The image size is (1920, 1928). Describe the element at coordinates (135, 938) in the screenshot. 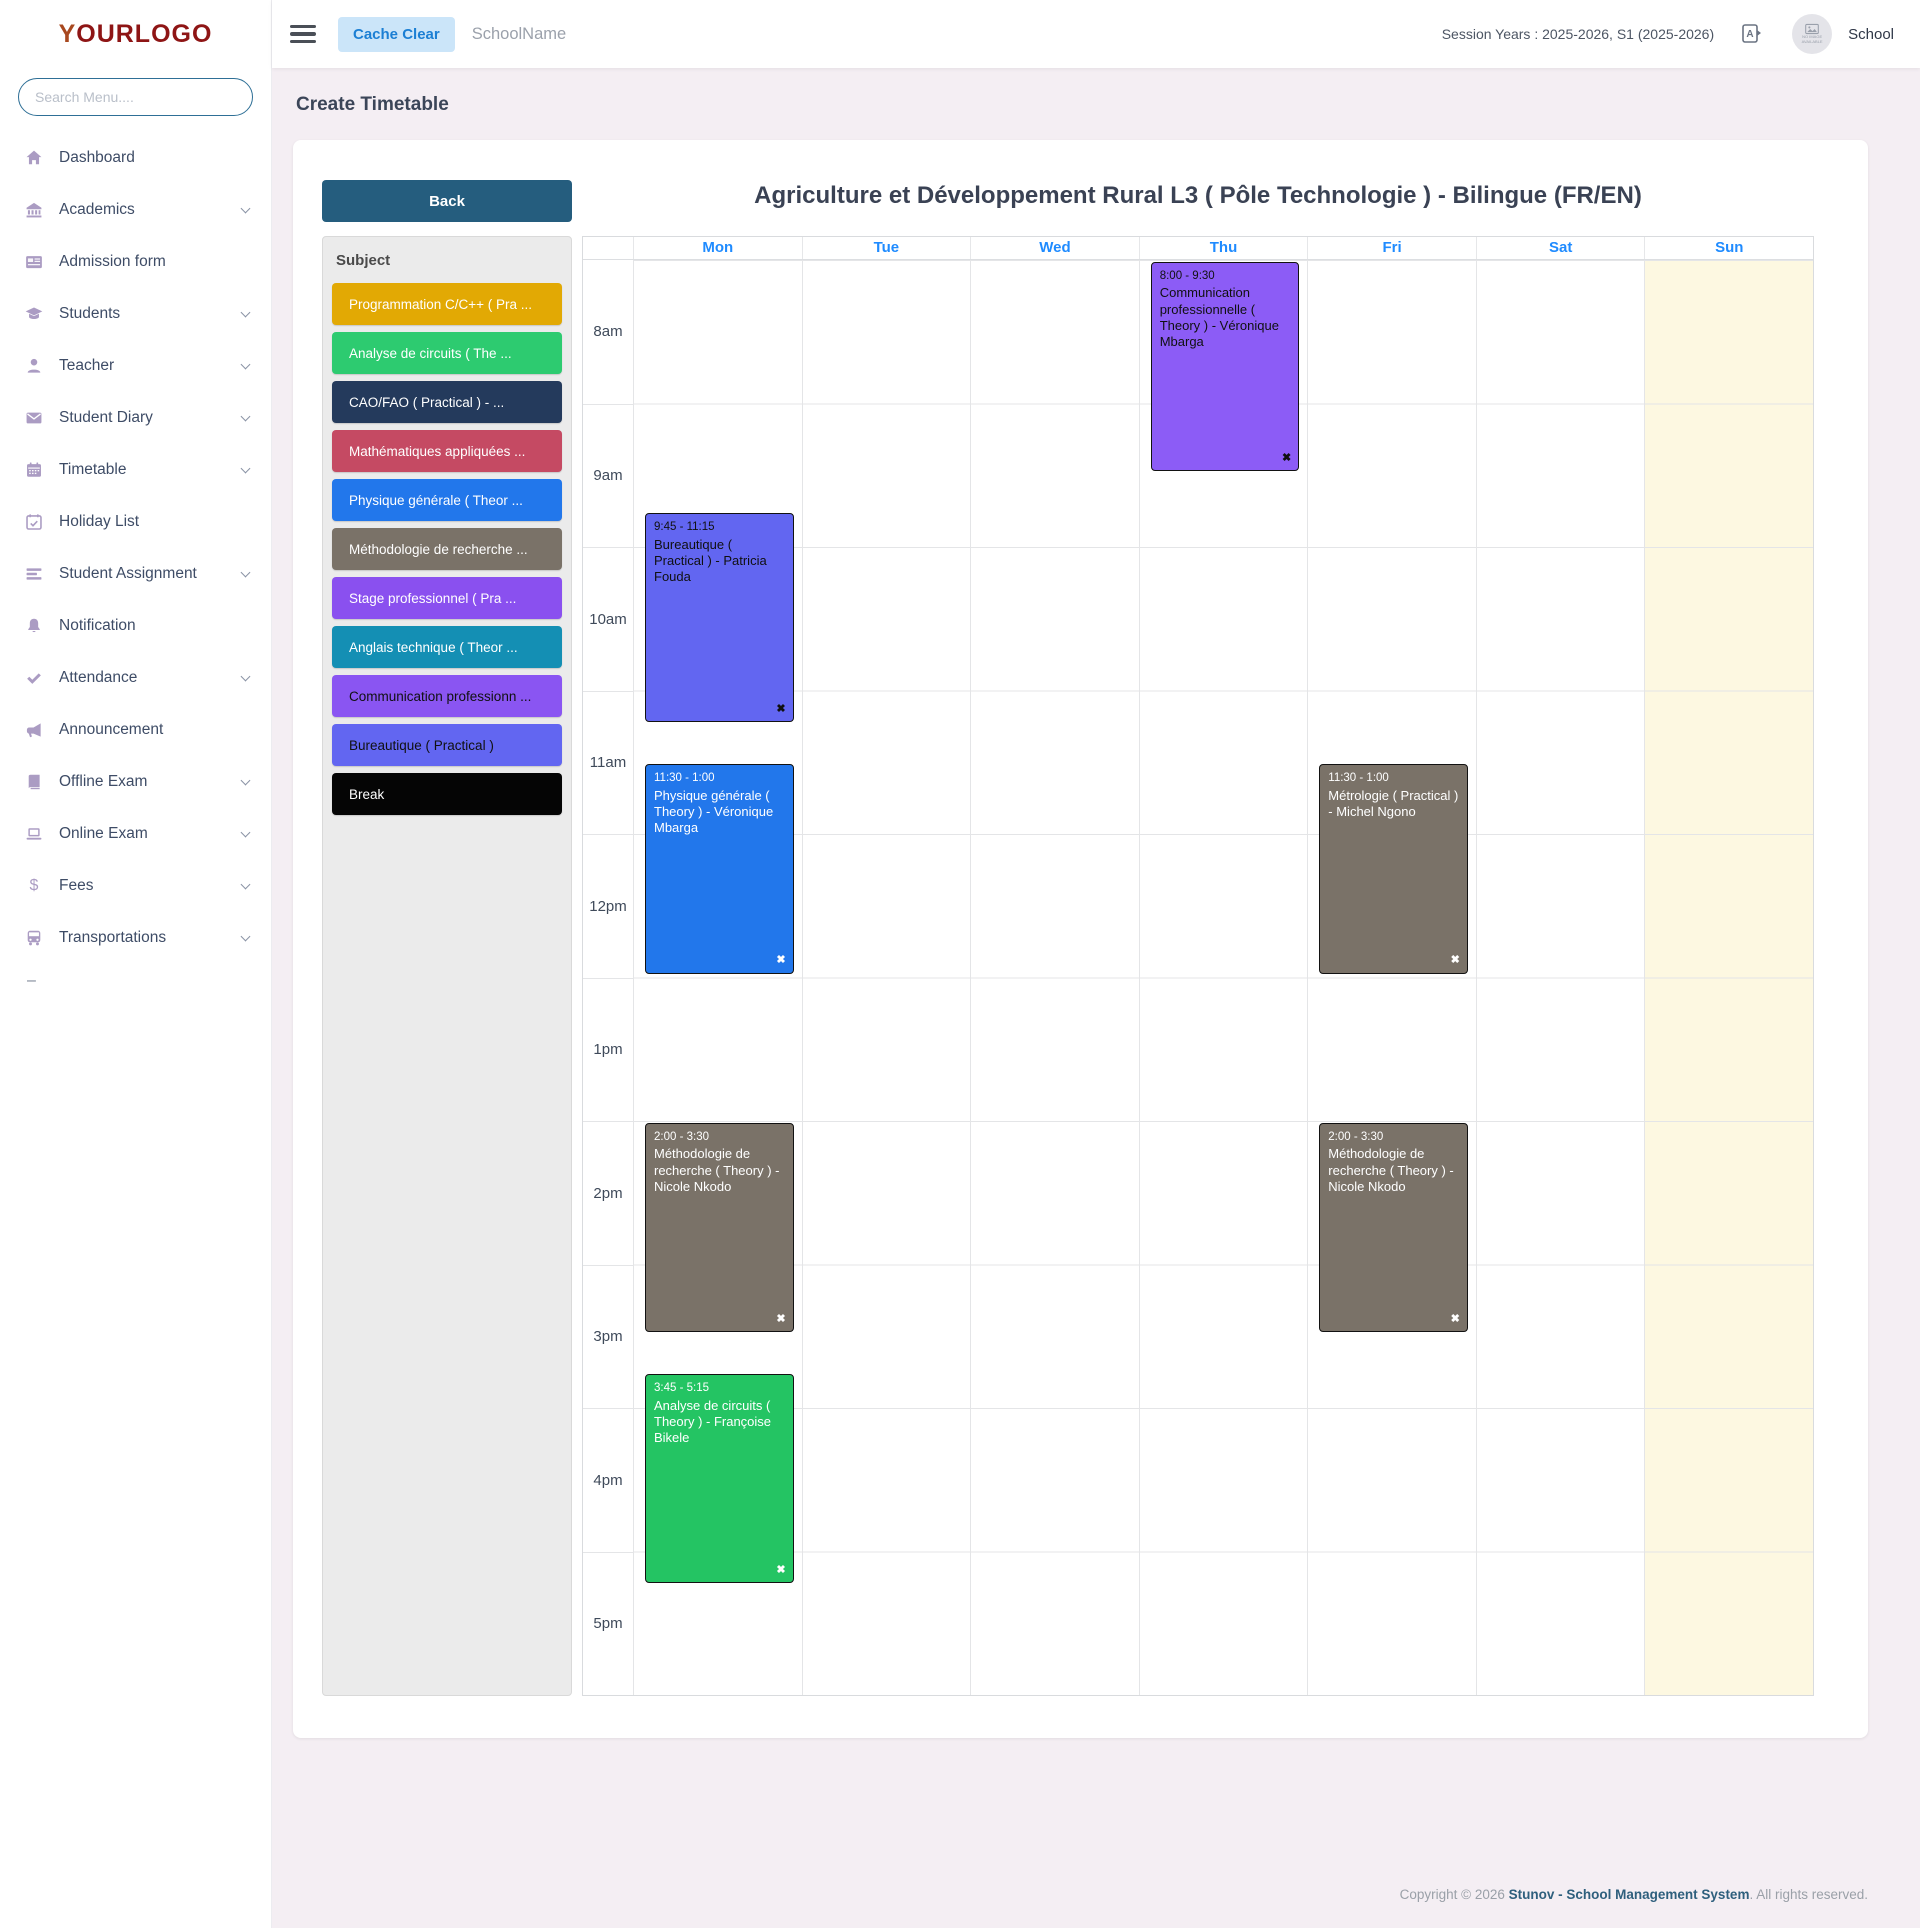

I see `sidebar-item-transportations: Transportations` at that location.